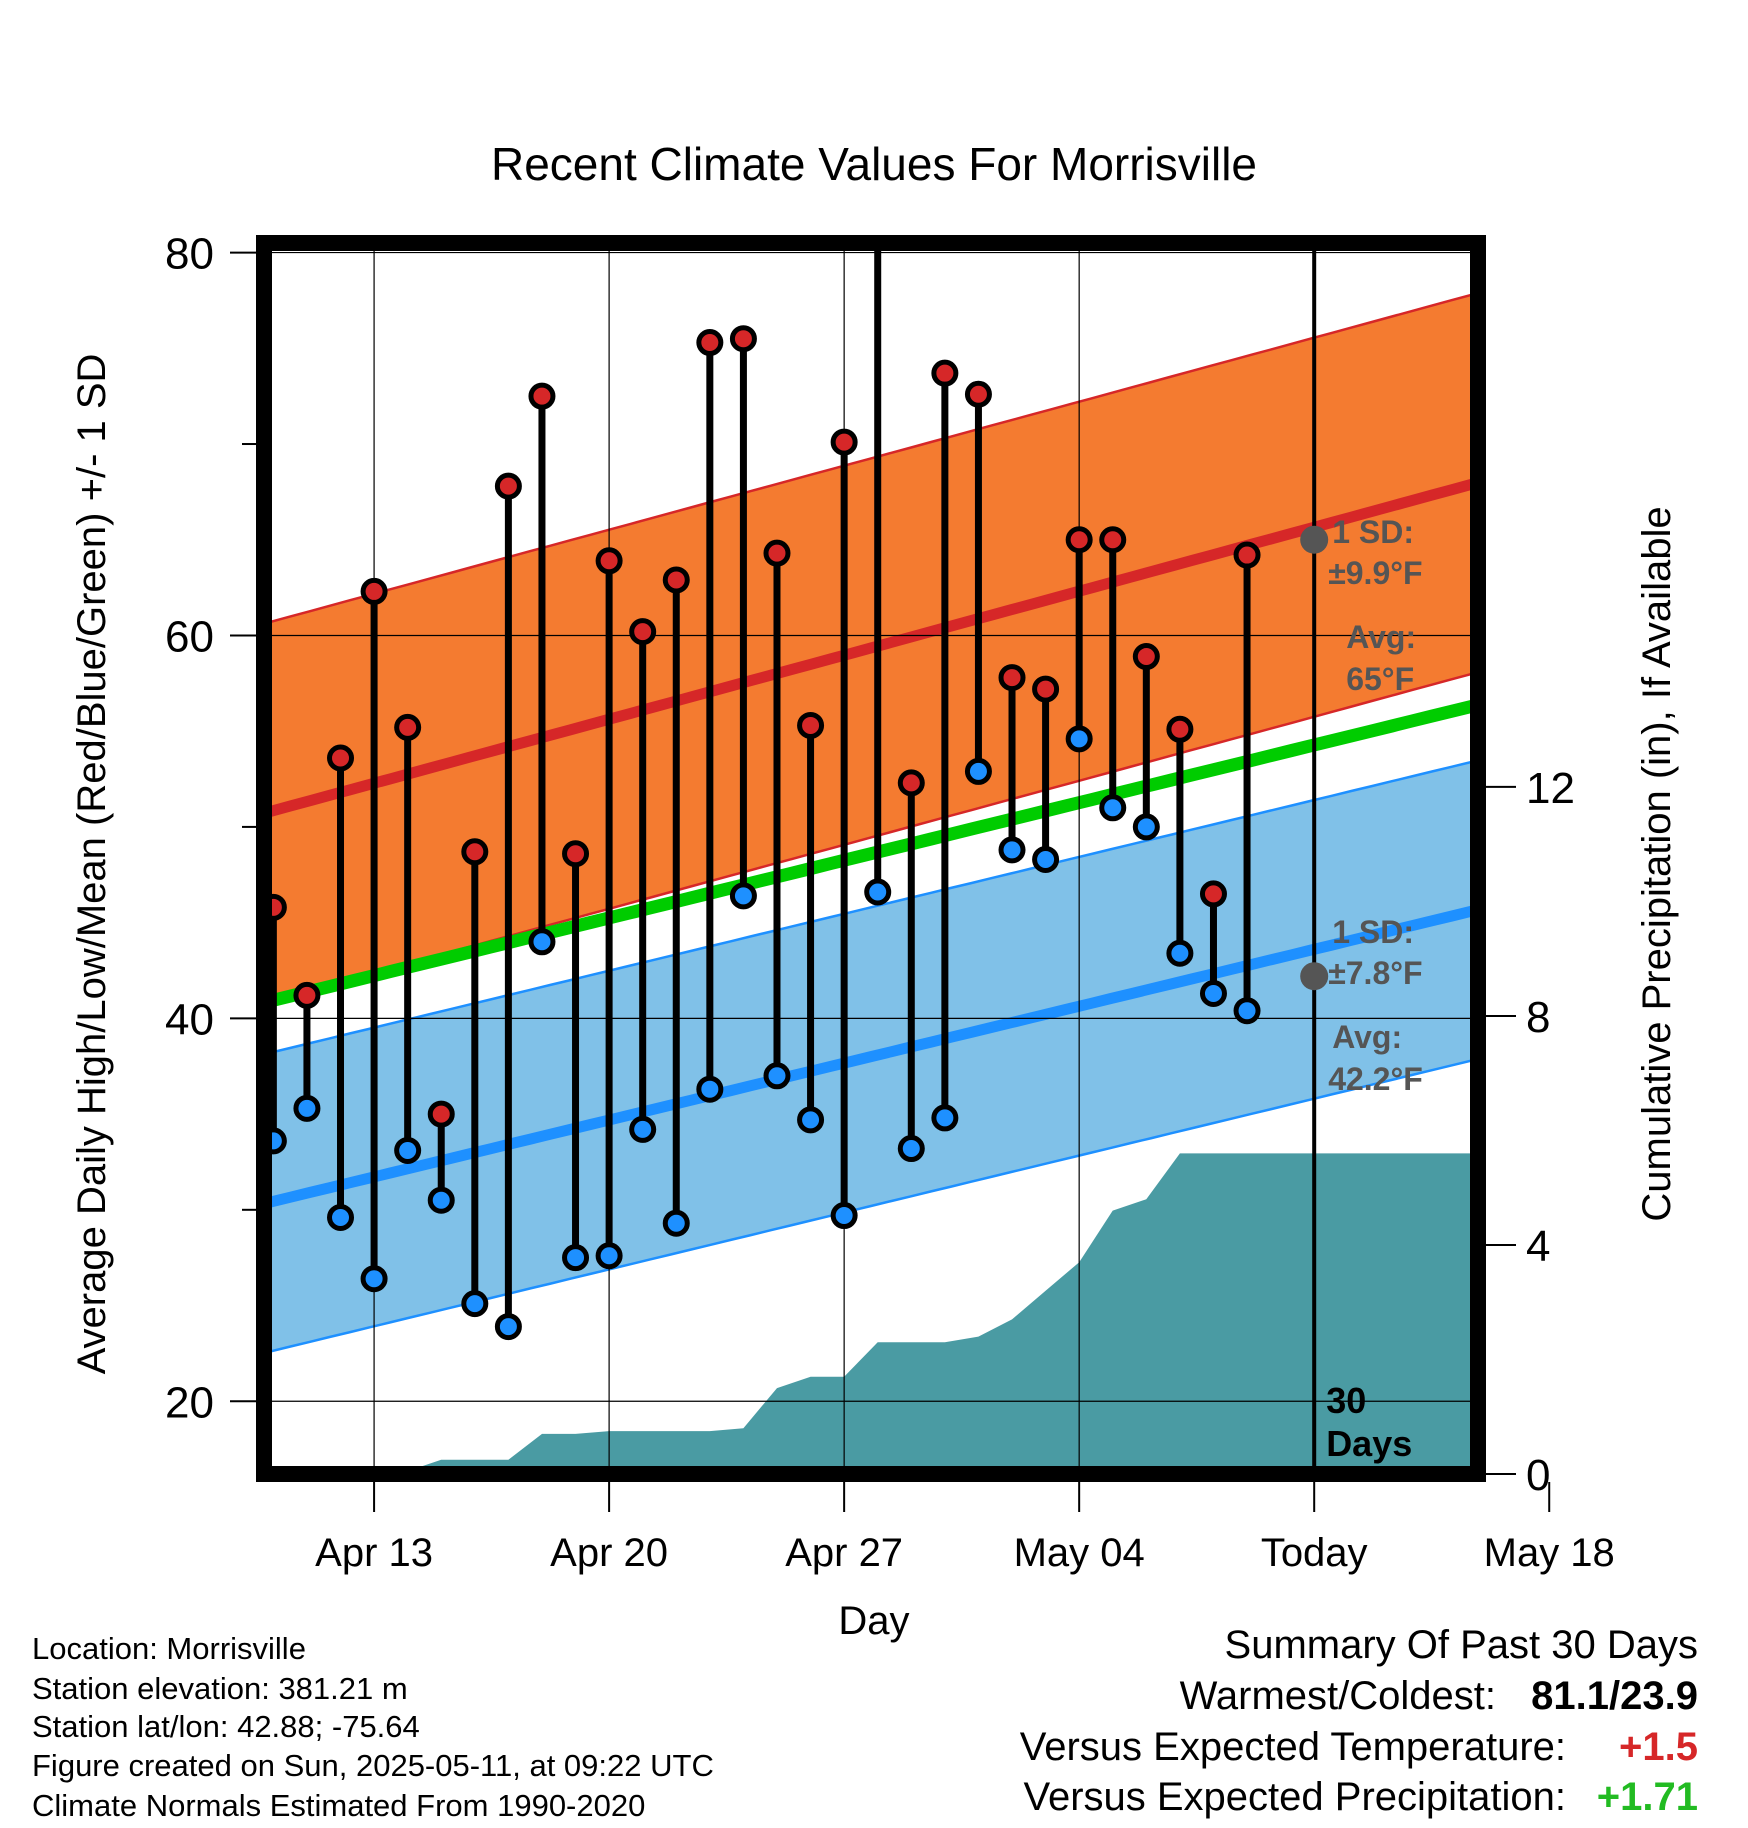 This screenshot has height=1828, width=1748. What do you see at coordinates (1294, 1797) in the screenshot?
I see `summary-precip-label: Versus Expected Precipitation:` at bounding box center [1294, 1797].